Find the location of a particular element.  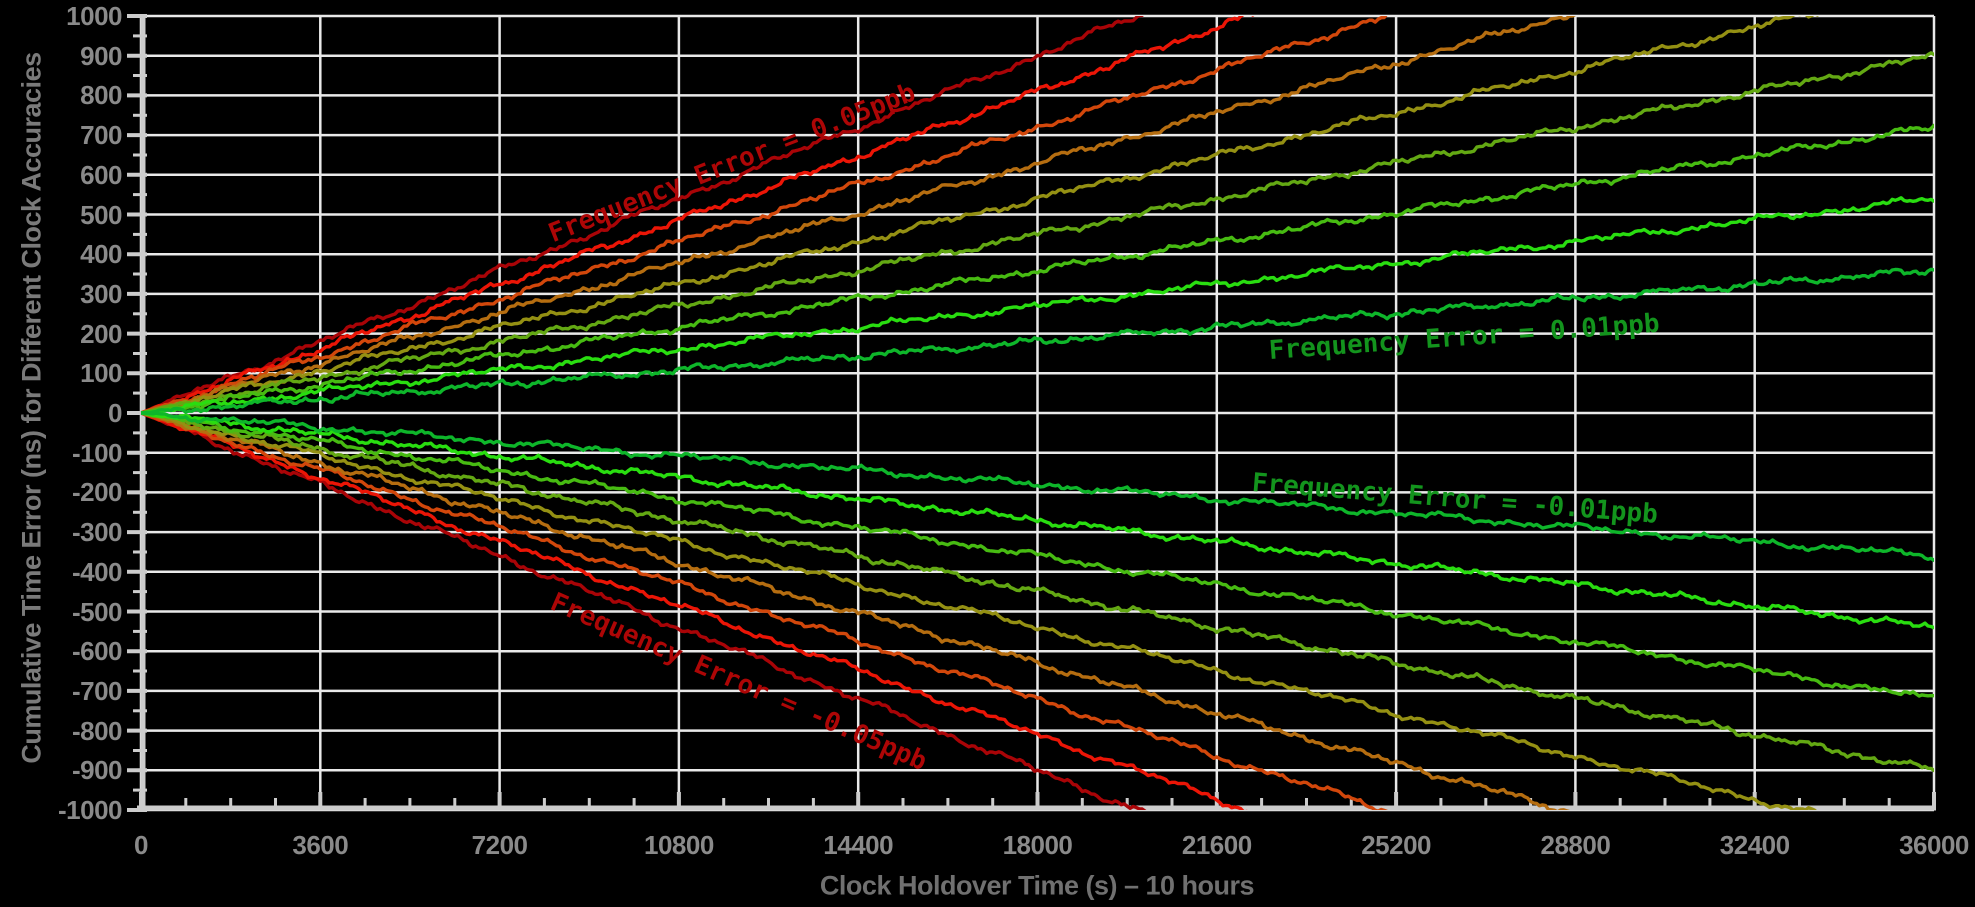

curve-+0.010ppb: +0.010 ppb is located at coordinates (1037, 341).